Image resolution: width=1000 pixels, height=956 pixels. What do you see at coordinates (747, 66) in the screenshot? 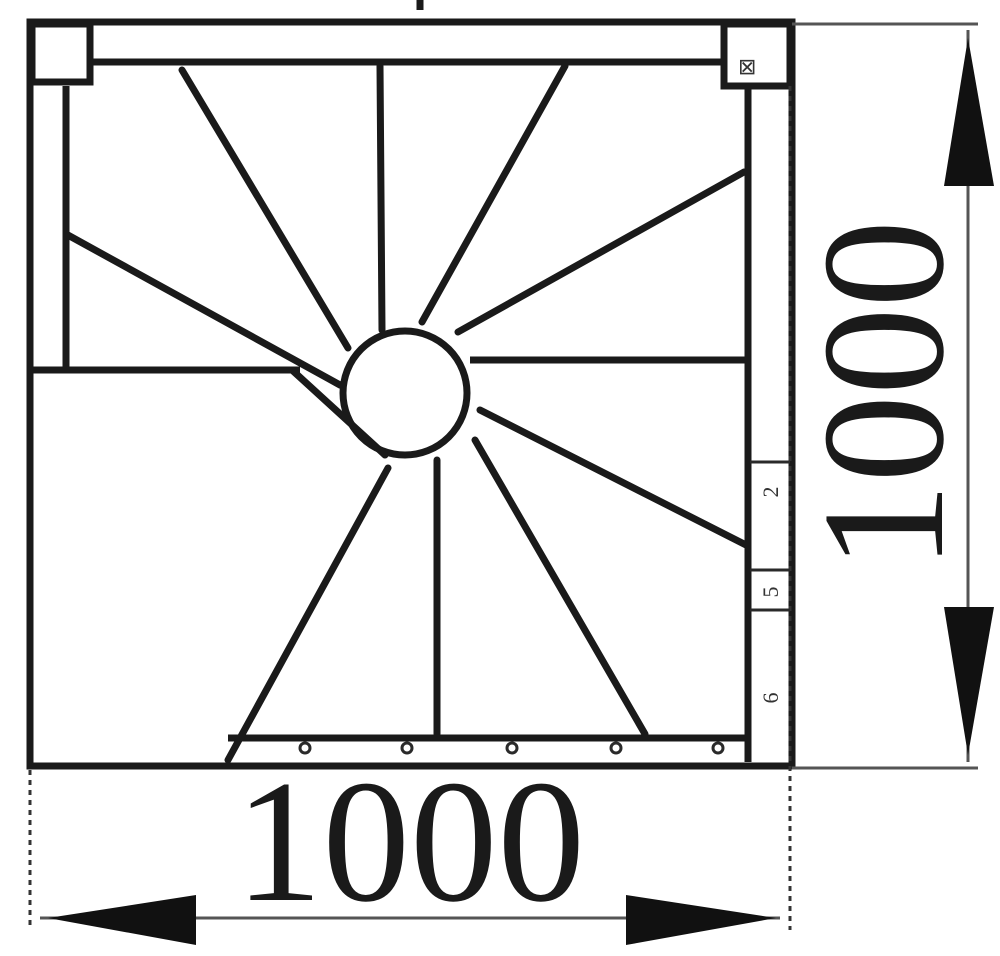
I see `corner-mark: ⊠` at bounding box center [747, 66].